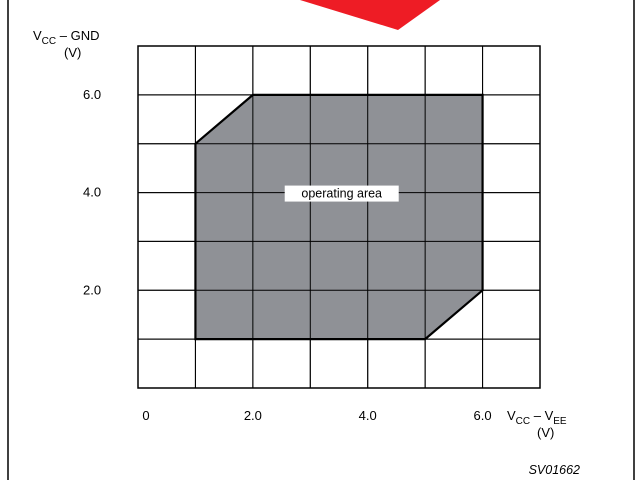 This screenshot has width=642, height=480. What do you see at coordinates (145, 415) in the screenshot?
I see `x-tick-label: 0` at bounding box center [145, 415].